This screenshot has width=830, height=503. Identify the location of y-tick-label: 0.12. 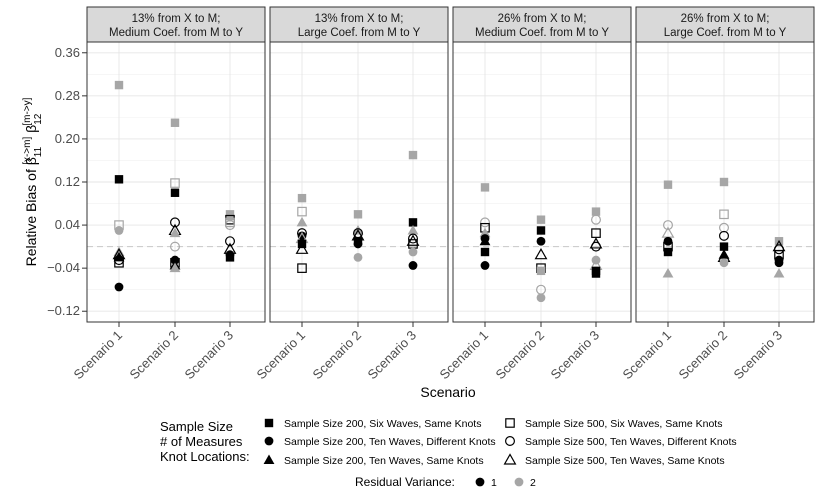
(67, 181).